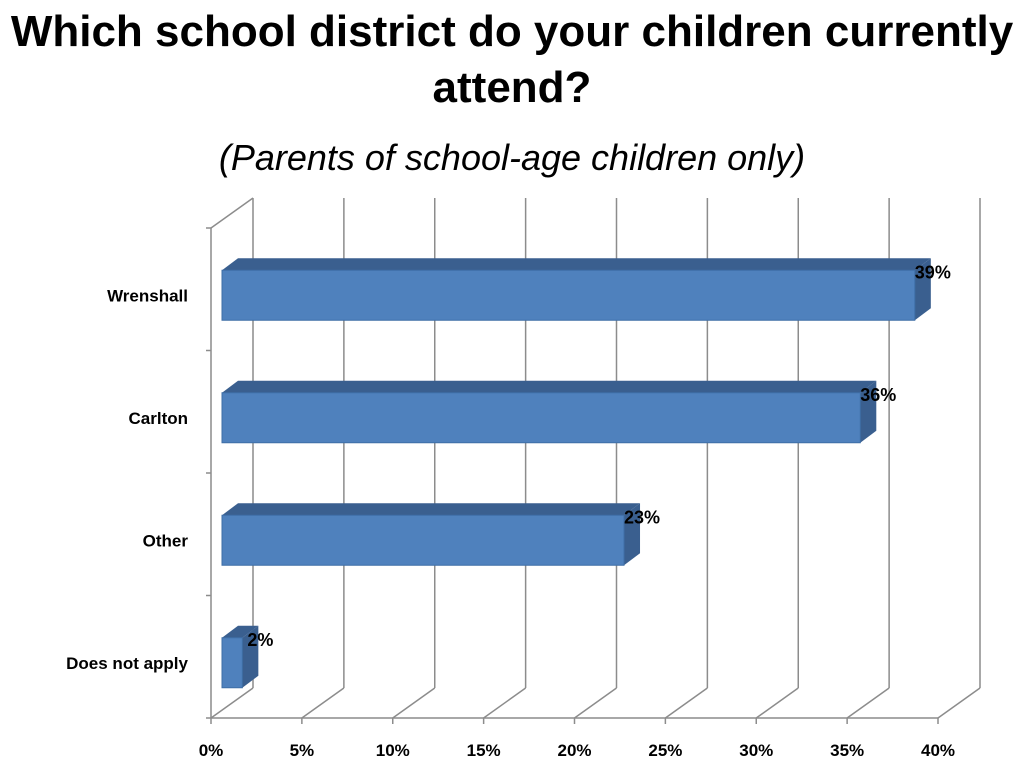 The width and height of the screenshot is (1024, 768). I want to click on x-tick-label: 20%, so click(574, 750).